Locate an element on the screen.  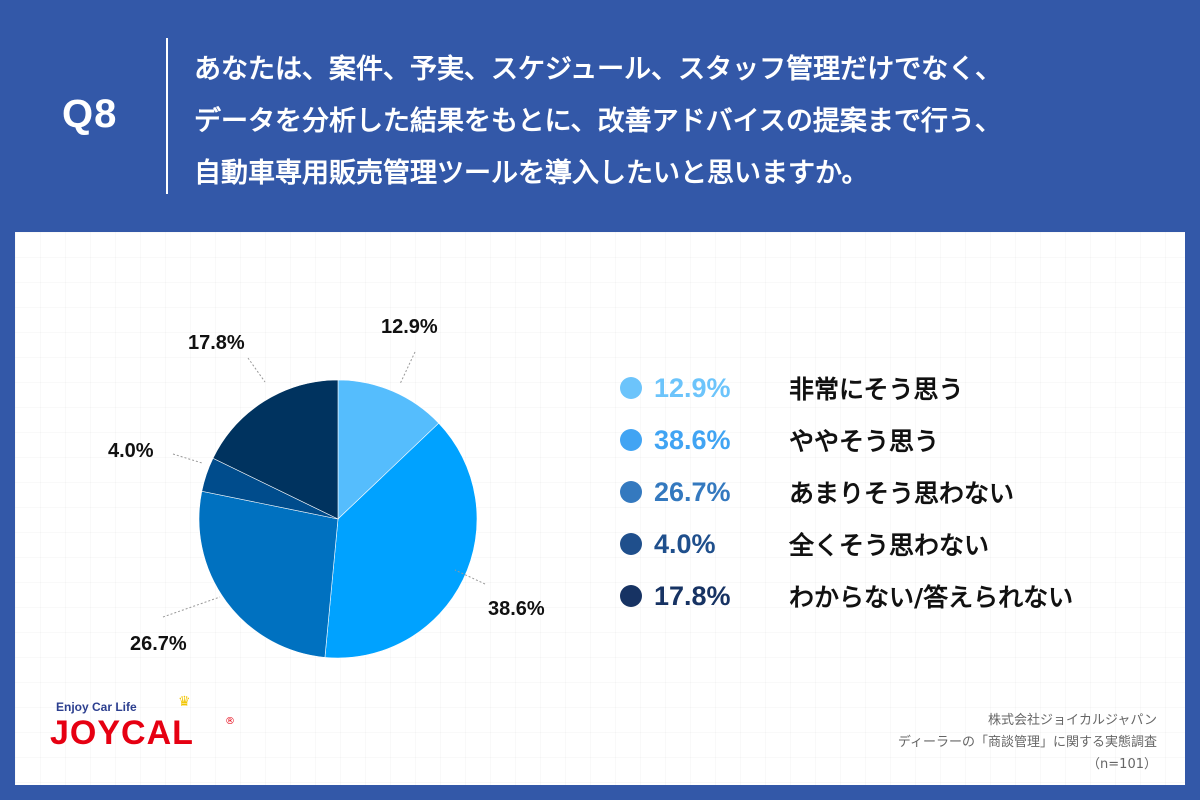
legend-item: 12.9% 非常にそう思う is located at coordinates (846, 388).